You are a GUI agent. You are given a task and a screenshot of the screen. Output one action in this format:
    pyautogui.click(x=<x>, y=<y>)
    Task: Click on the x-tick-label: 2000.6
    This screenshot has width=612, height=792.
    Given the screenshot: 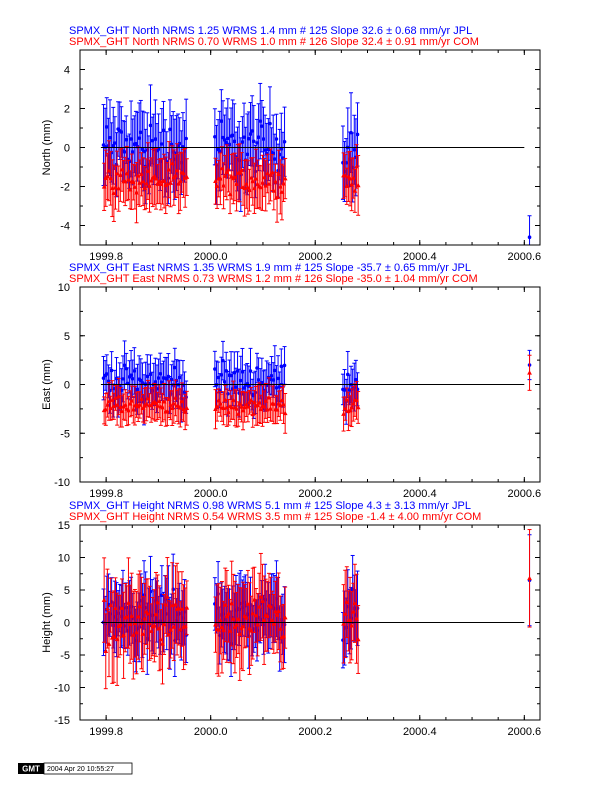 What is the action you would take?
    pyautogui.click(x=524, y=494)
    